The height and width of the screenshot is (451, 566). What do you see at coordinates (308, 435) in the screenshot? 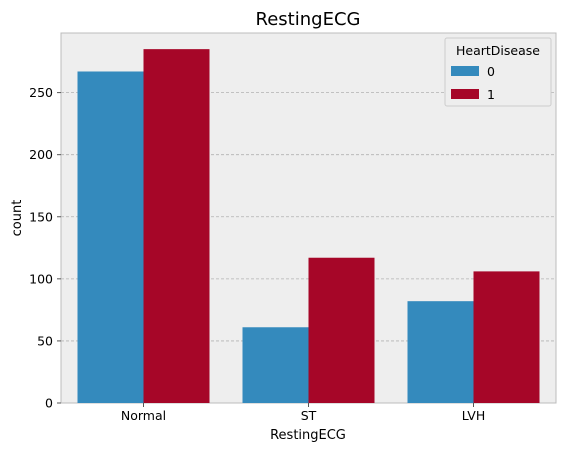
I see `x-axis-label: RestingECG` at bounding box center [308, 435].